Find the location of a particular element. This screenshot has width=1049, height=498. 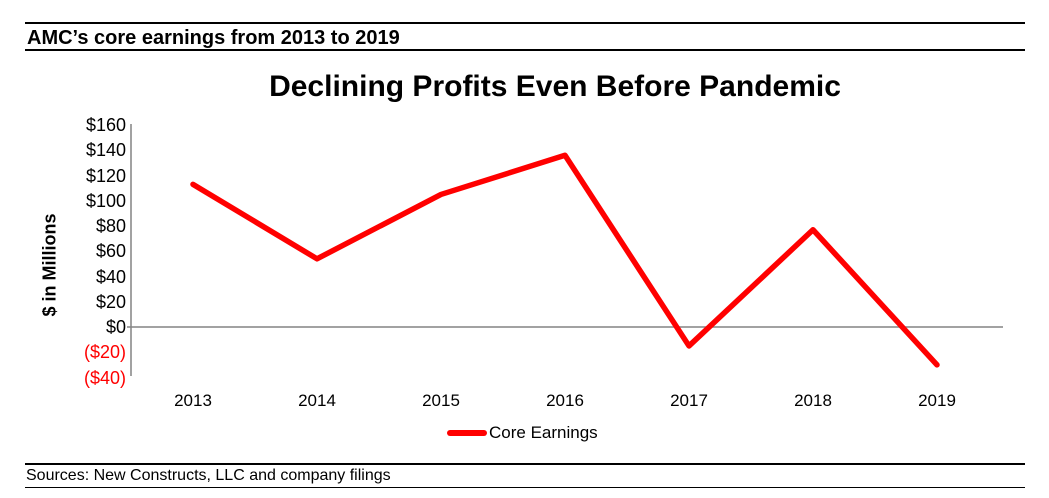

y-tick-label: ($40) is located at coordinates (104, 377).